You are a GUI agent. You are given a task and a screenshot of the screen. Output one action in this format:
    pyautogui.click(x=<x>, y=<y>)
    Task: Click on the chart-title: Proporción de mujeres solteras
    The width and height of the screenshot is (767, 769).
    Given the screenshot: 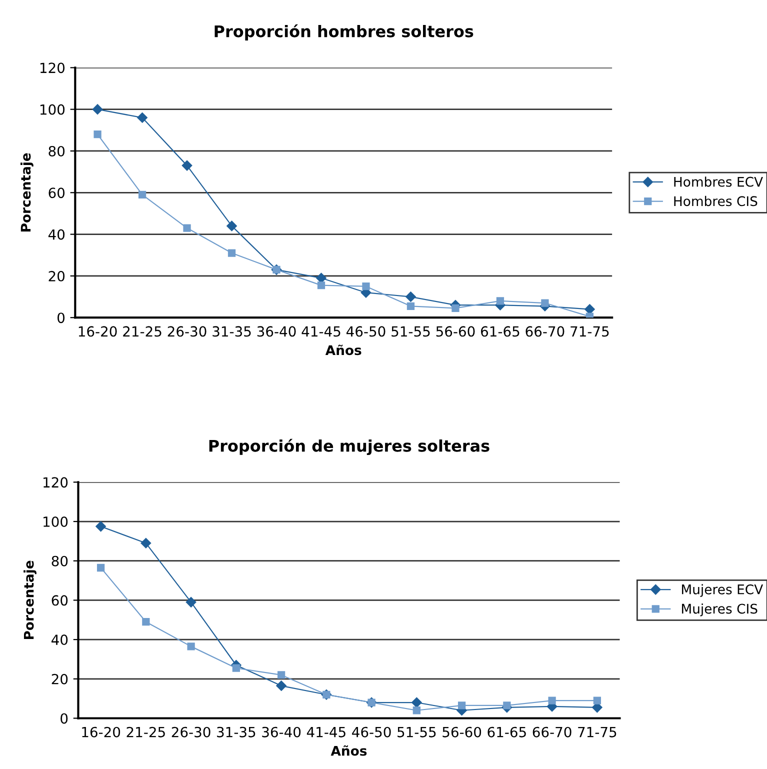 What is the action you would take?
    pyautogui.click(x=349, y=447)
    